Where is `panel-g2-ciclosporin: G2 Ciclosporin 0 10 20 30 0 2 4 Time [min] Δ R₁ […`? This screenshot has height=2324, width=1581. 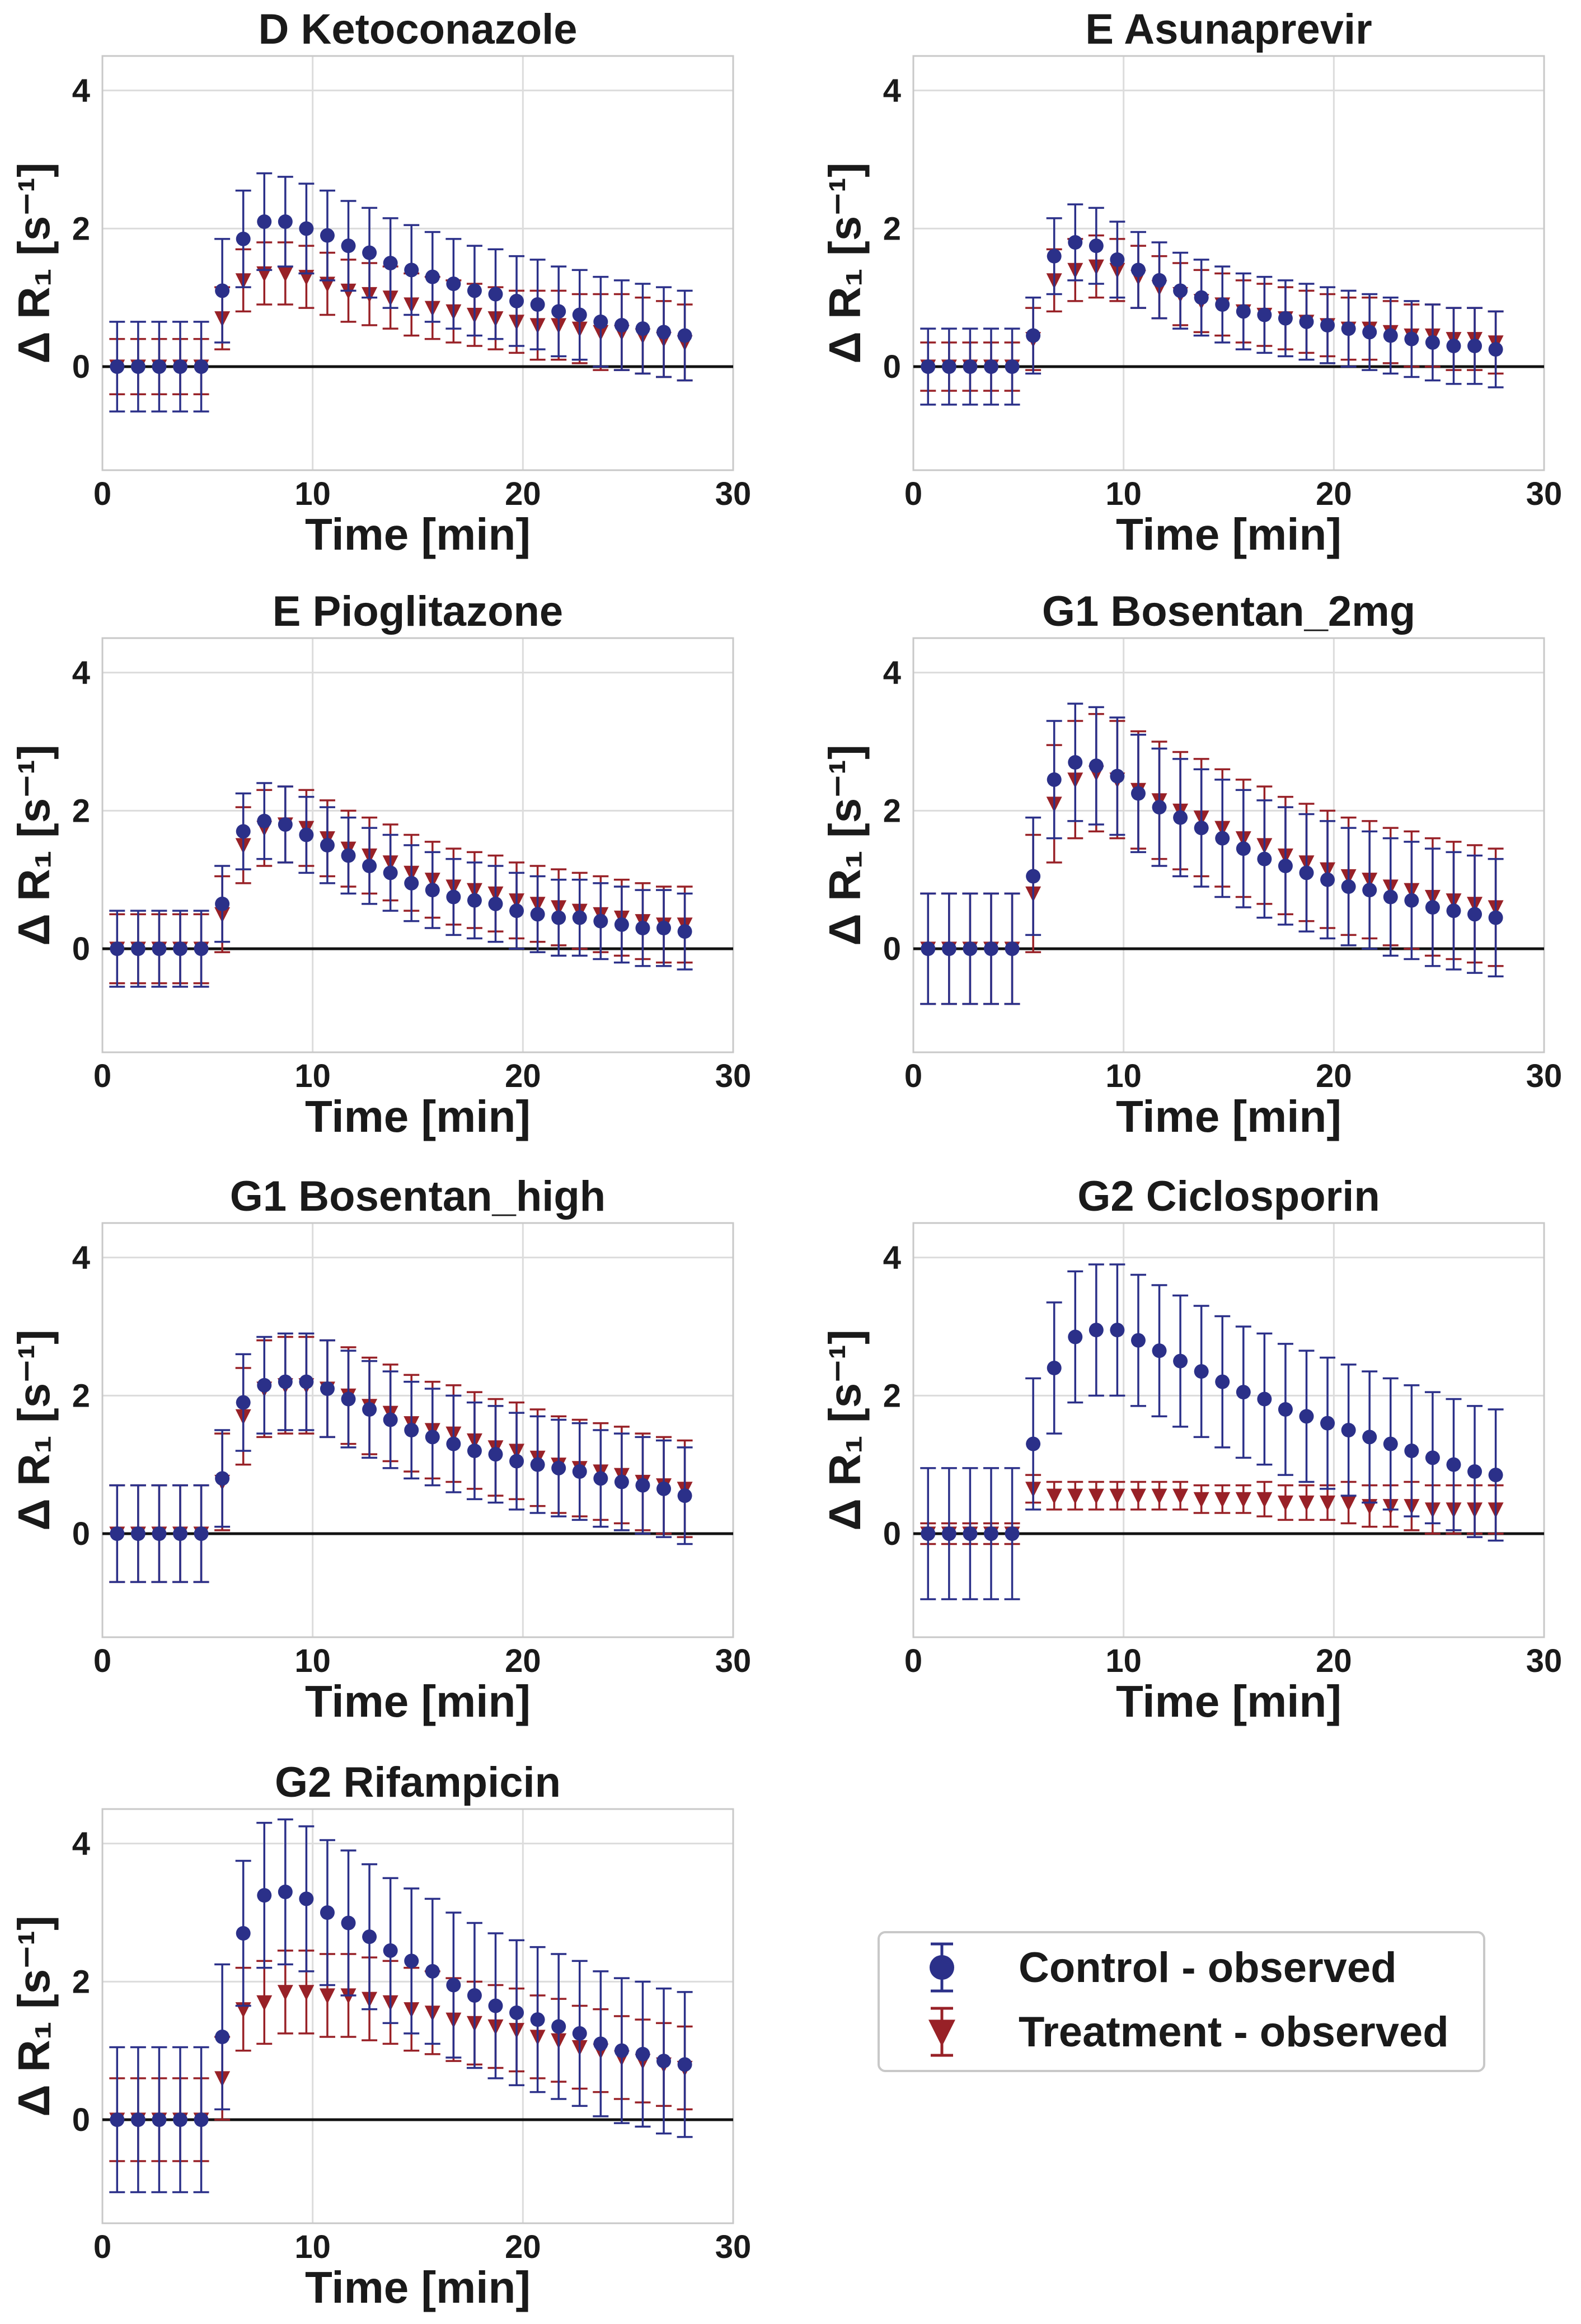
panel-g2-ciclosporin: G2 Ciclosporin 0 10 20 30 0 2 4 Time [min] Δ R₁ [… is located at coordinates (1191, 1449).